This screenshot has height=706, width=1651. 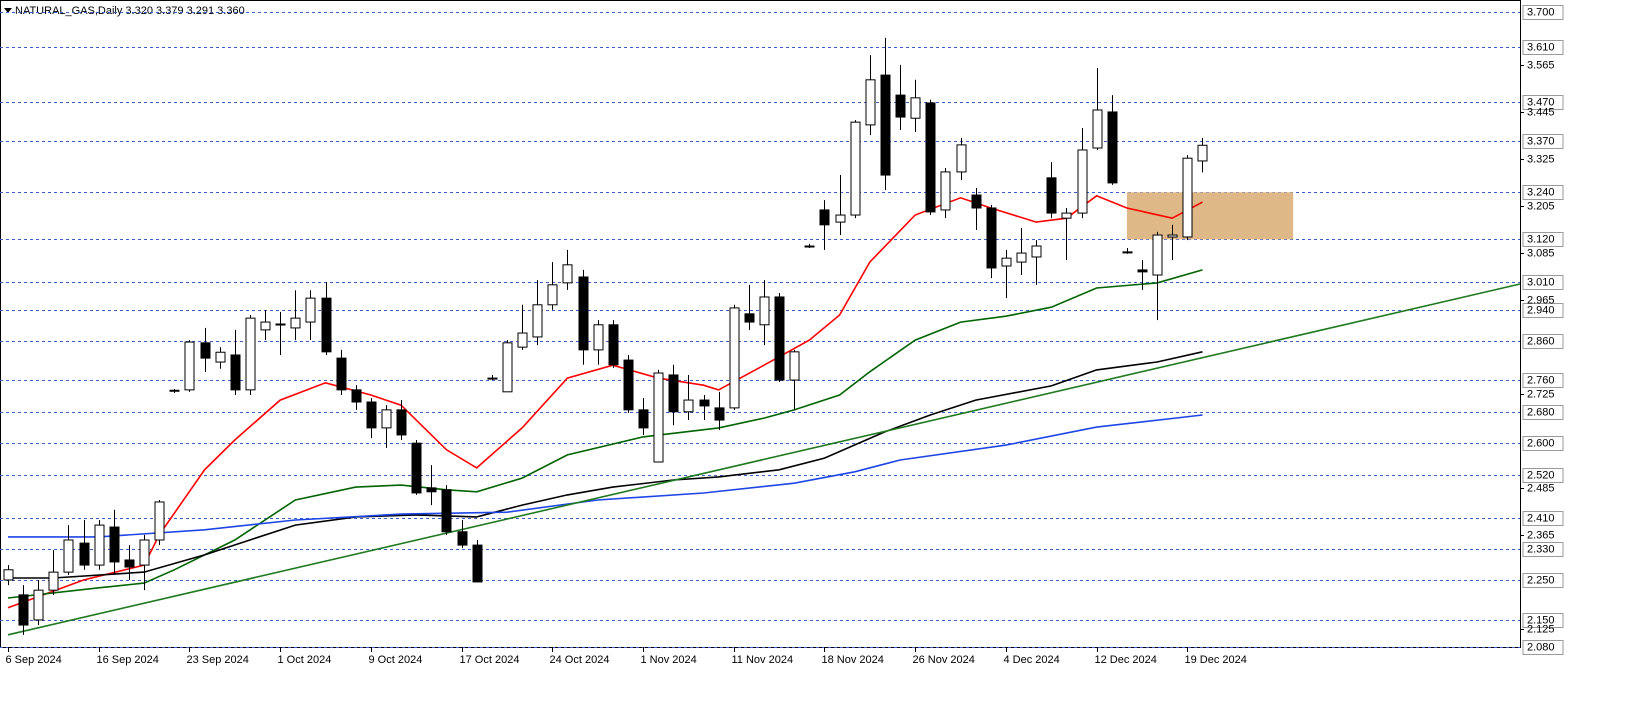 What do you see at coordinates (944, 660) in the screenshot?
I see `x-tick-label: 26 Nov 2024` at bounding box center [944, 660].